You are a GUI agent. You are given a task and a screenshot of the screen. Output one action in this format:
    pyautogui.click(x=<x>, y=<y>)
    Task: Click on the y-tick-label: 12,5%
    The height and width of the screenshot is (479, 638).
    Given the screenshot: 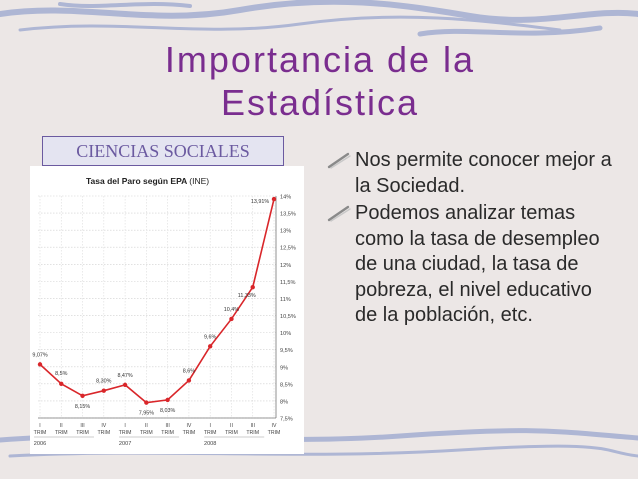 What is the action you would take?
    pyautogui.click(x=288, y=249)
    